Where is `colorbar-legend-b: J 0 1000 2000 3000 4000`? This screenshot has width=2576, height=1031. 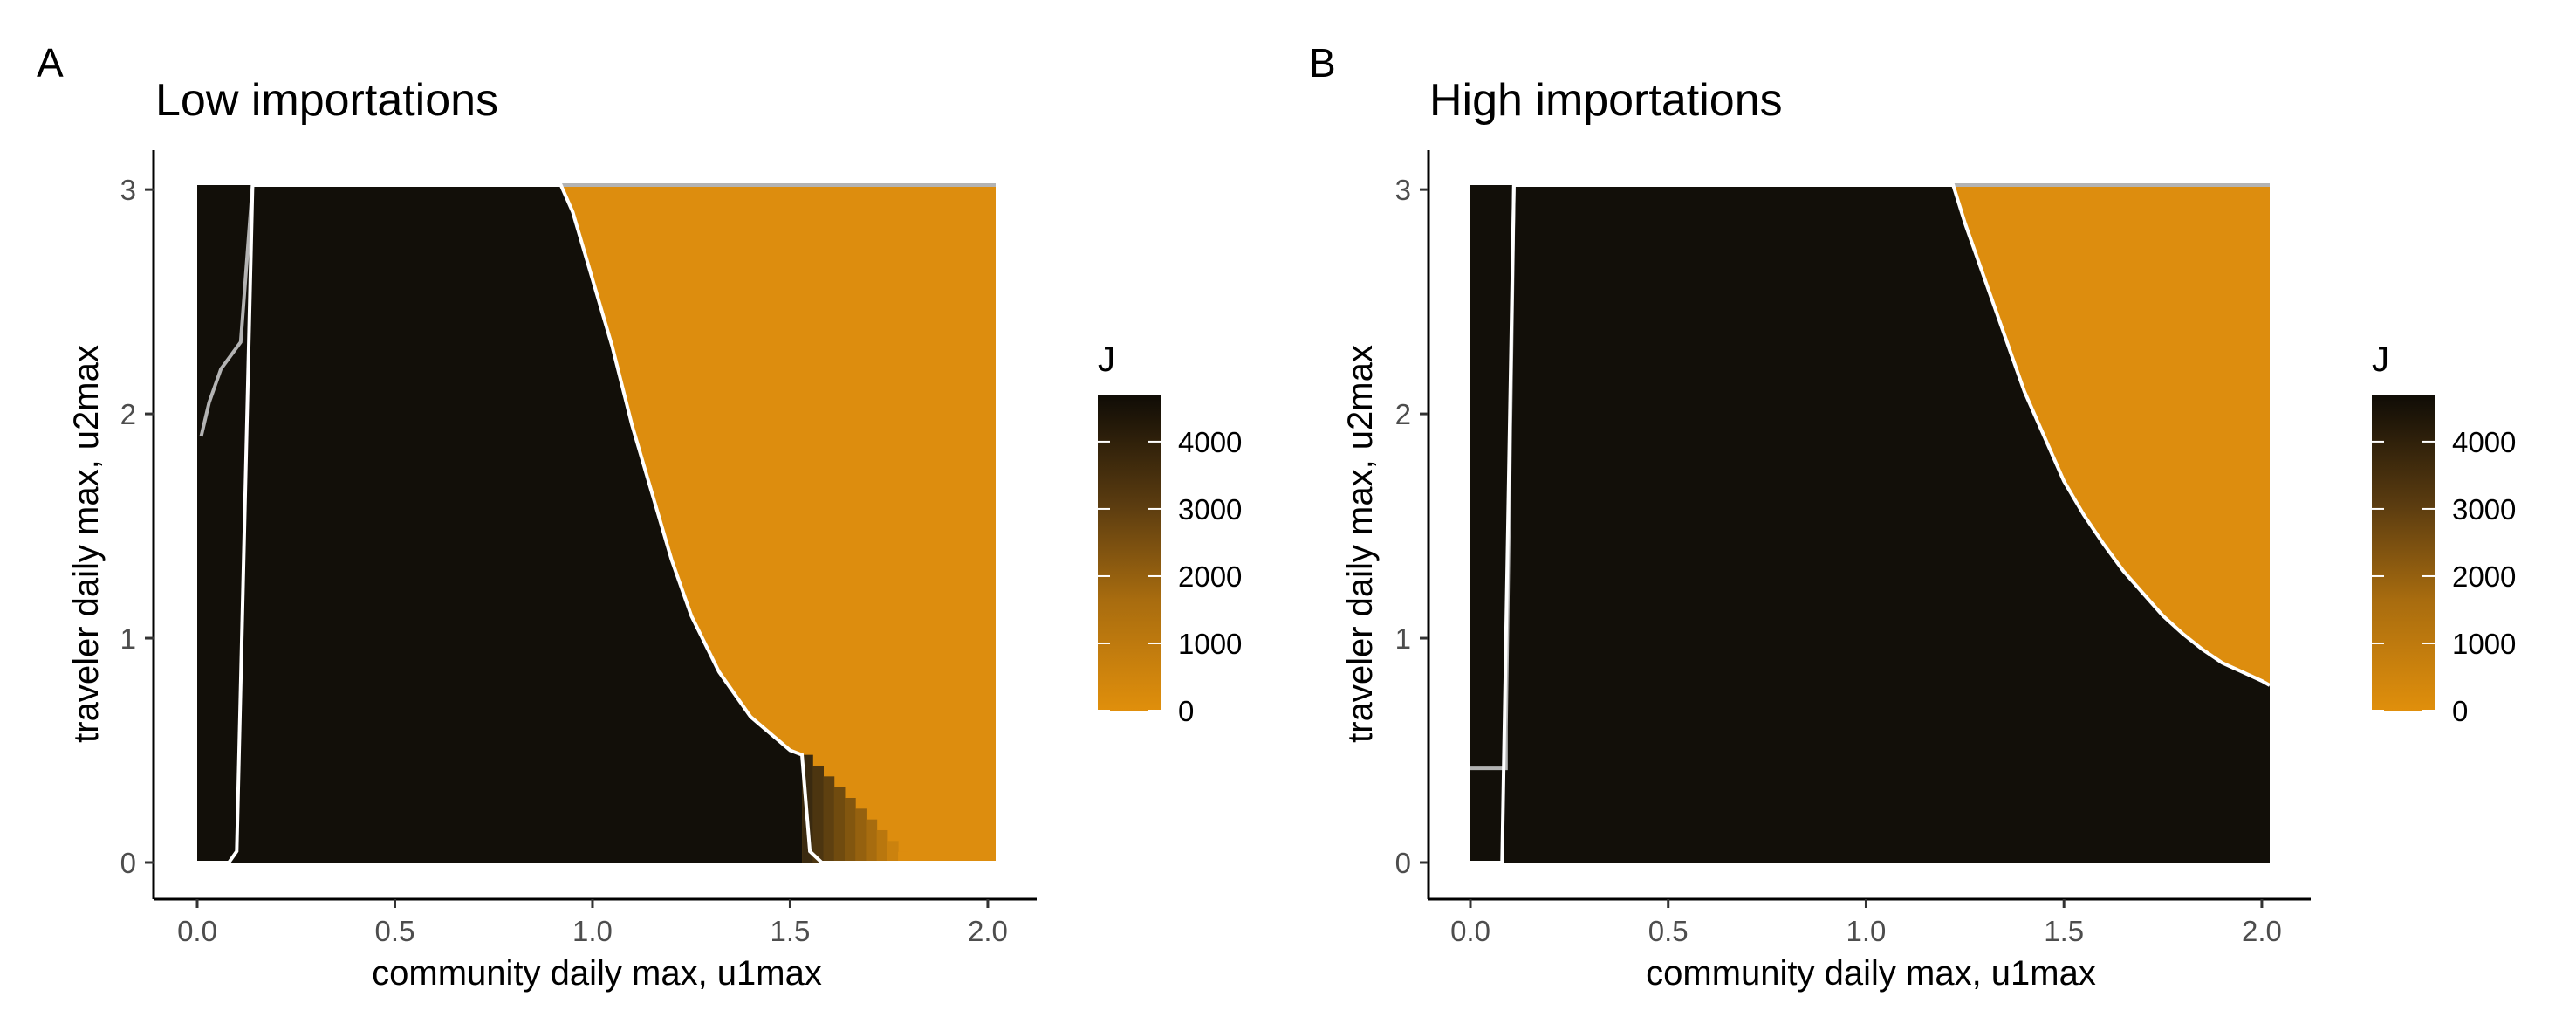 colorbar-legend-b: J 0 1000 2000 3000 4000 is located at coordinates (2444, 533).